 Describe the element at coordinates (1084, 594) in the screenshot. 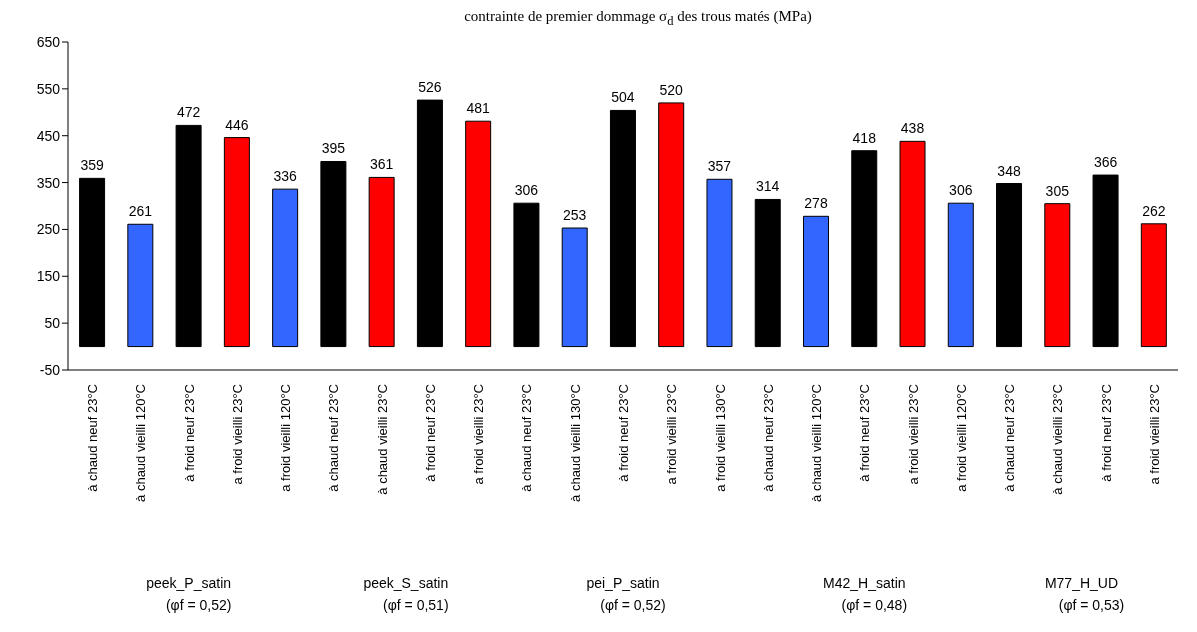

I see `text: M77_H_UD (φf = 0,53)` at that location.